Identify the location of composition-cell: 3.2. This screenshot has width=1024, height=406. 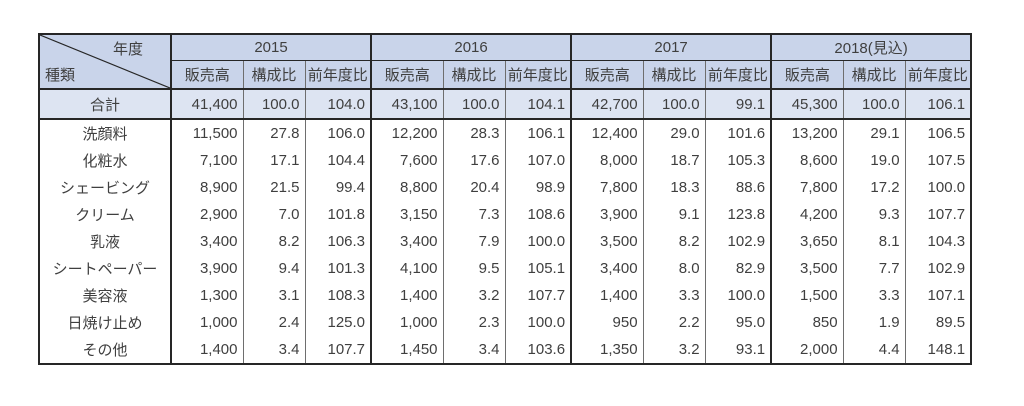
(474, 295).